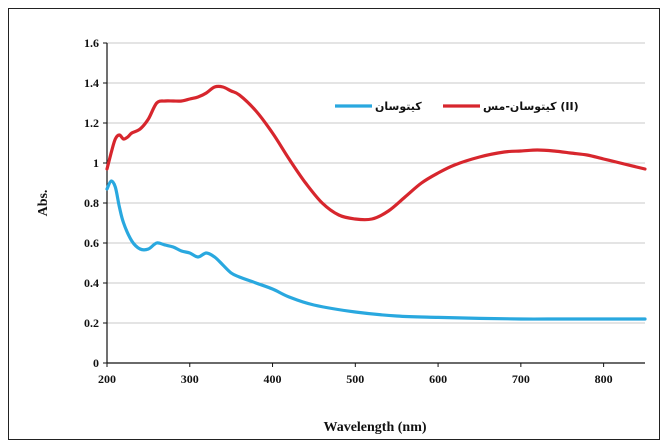  Describe the element at coordinates (91, 43) in the screenshot. I see `y-tick-label: 1.6` at that location.